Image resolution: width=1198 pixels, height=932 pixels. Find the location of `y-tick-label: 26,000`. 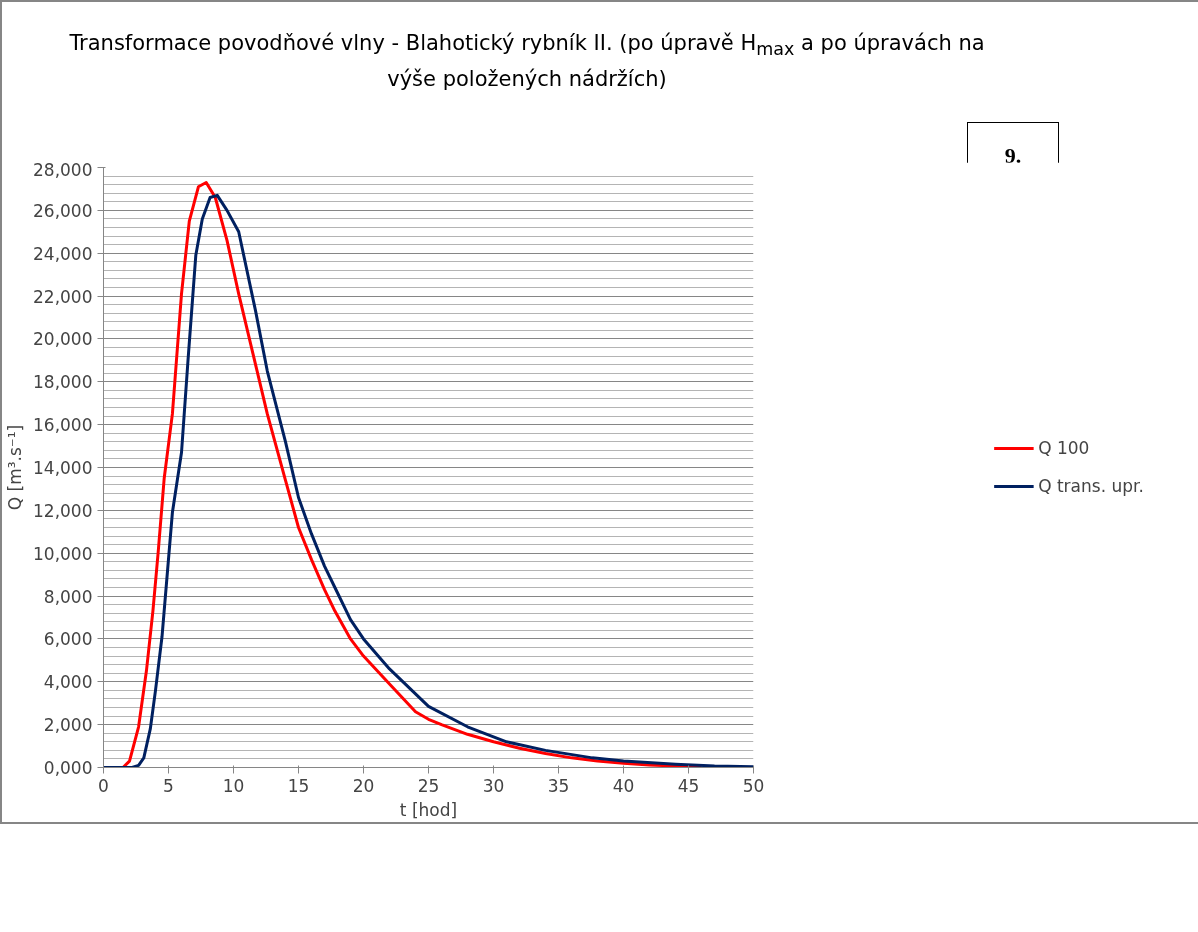

y-tick-label: 26,000 is located at coordinates (63, 210).